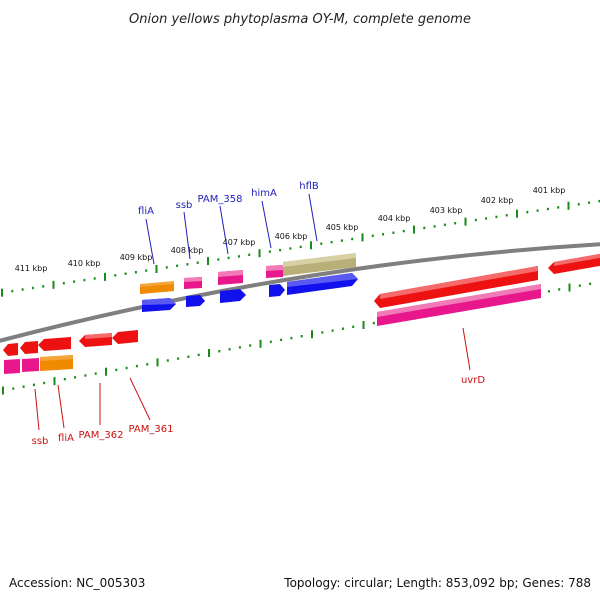  What do you see at coordinates (146, 211) in the screenshot?
I see `gene-label-fliA-forward: fliA` at bounding box center [146, 211].